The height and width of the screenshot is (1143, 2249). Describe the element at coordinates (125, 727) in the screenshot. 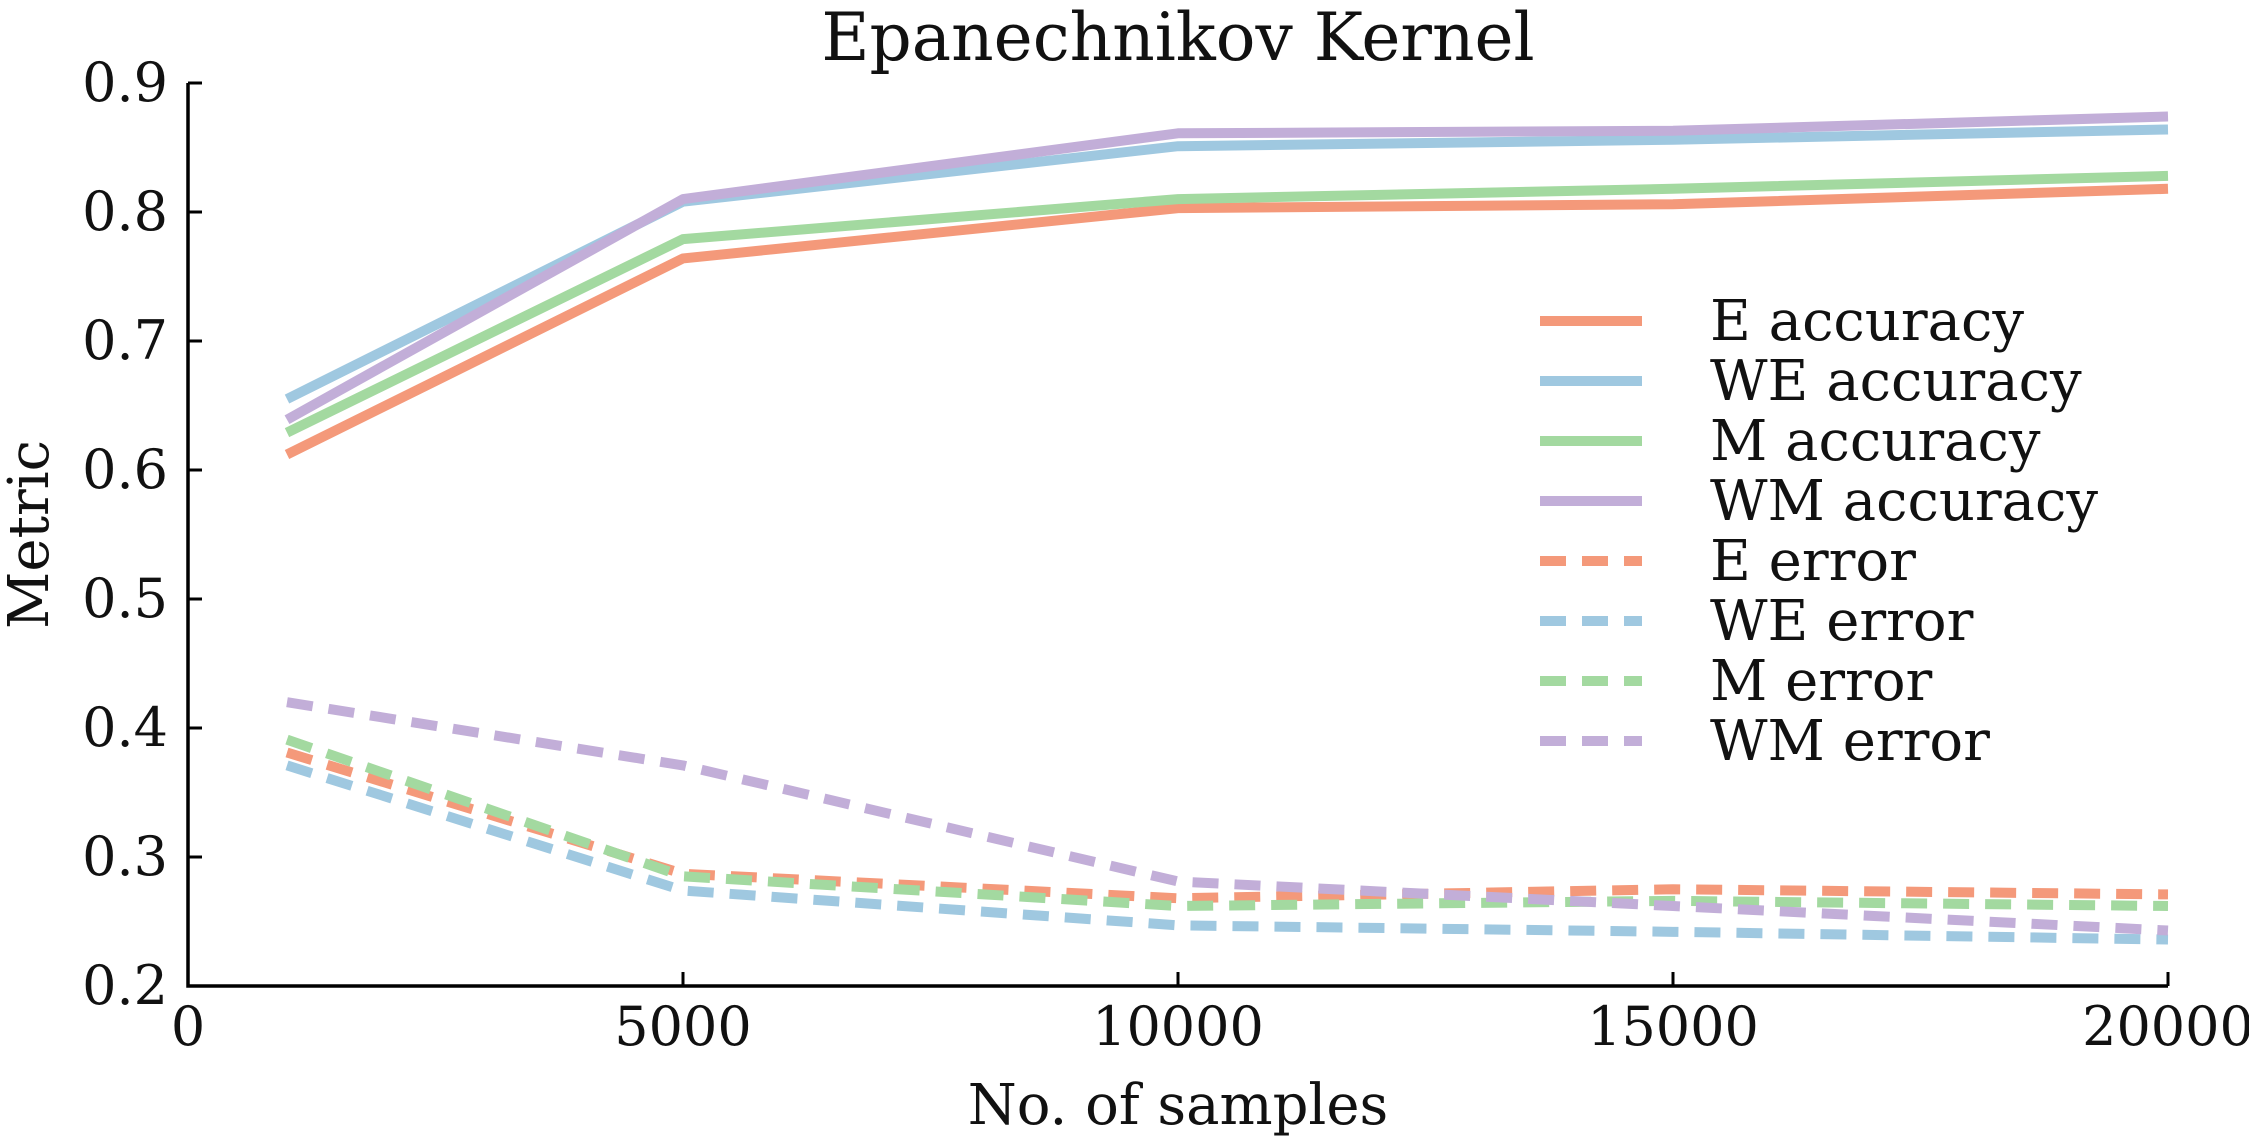

I see `y-tick-label: 0.4` at that location.